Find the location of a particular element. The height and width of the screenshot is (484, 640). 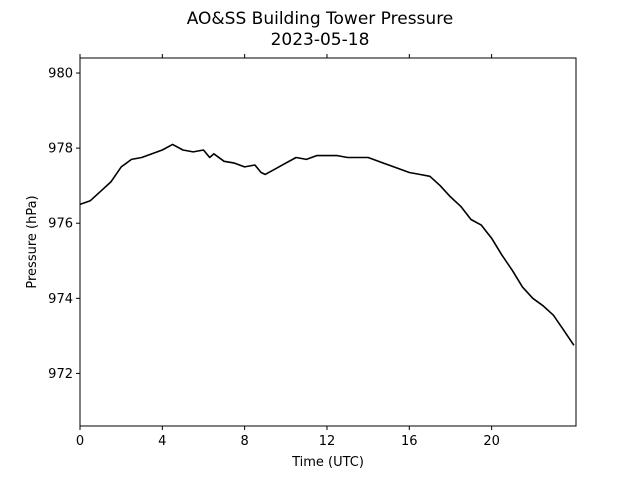

chart-title: AO&SS Building Tower Pressure is located at coordinates (320, 19).